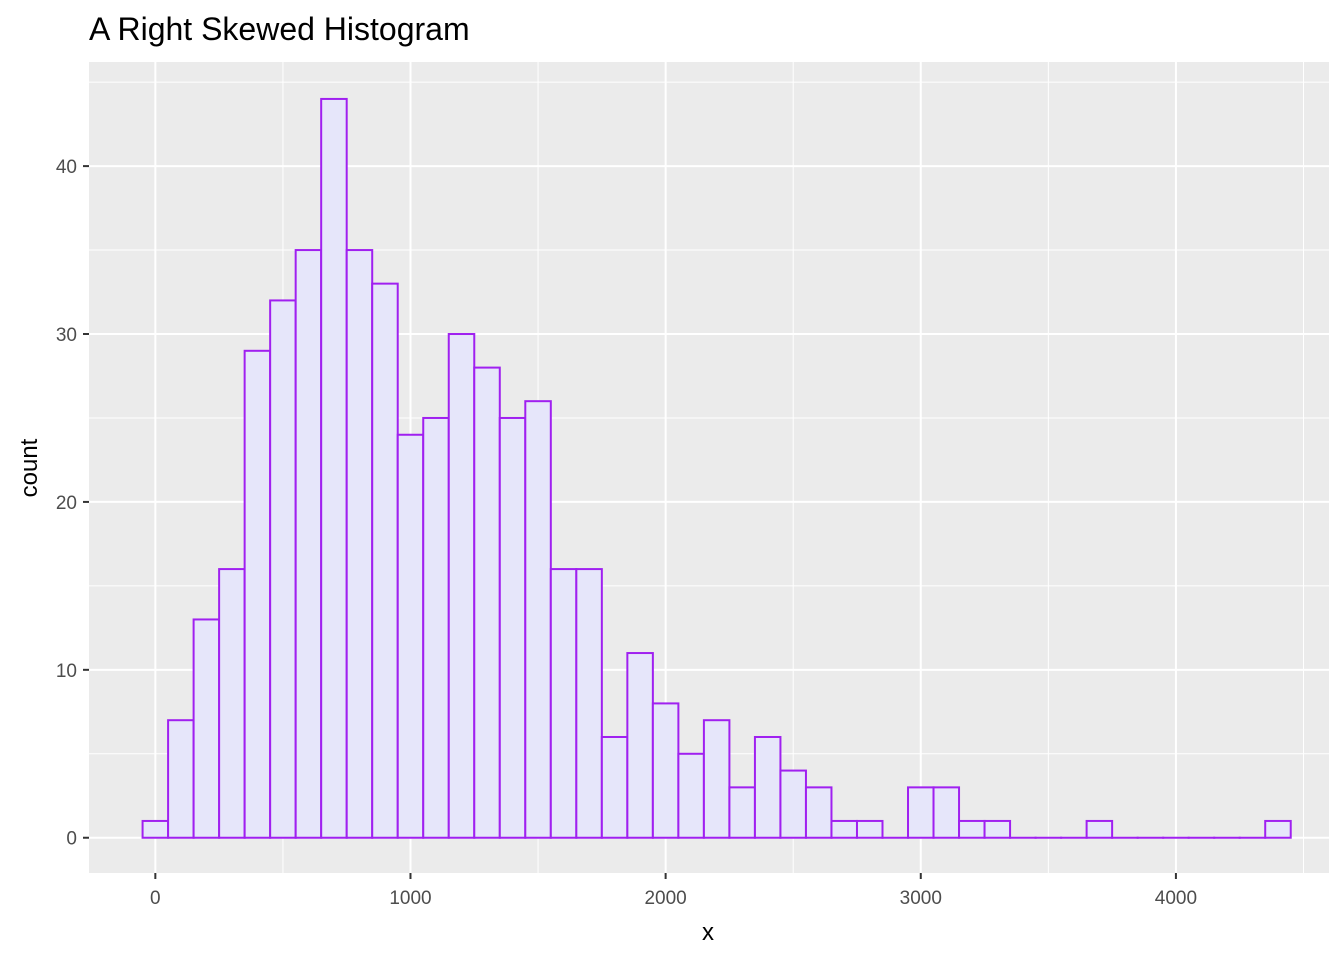 This screenshot has width=1344, height=960. I want to click on y-axis-title: count, so click(29, 467).